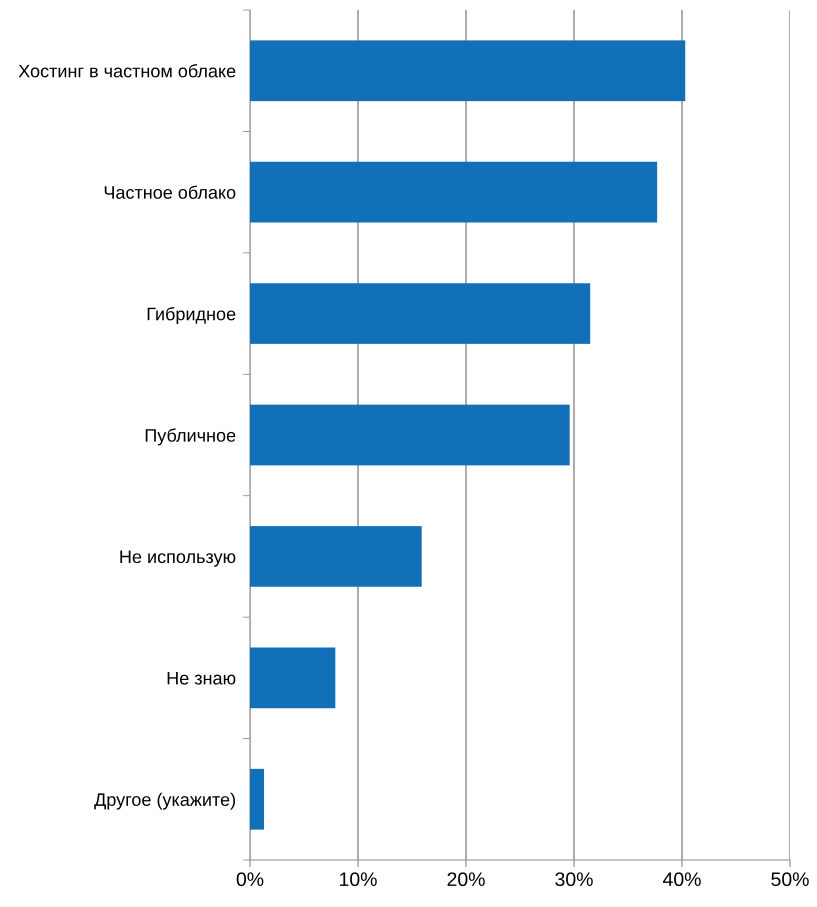 The width and height of the screenshot is (817, 907). I want to click on y-tick-label: Хостинг в частном облаке, so click(127, 71).